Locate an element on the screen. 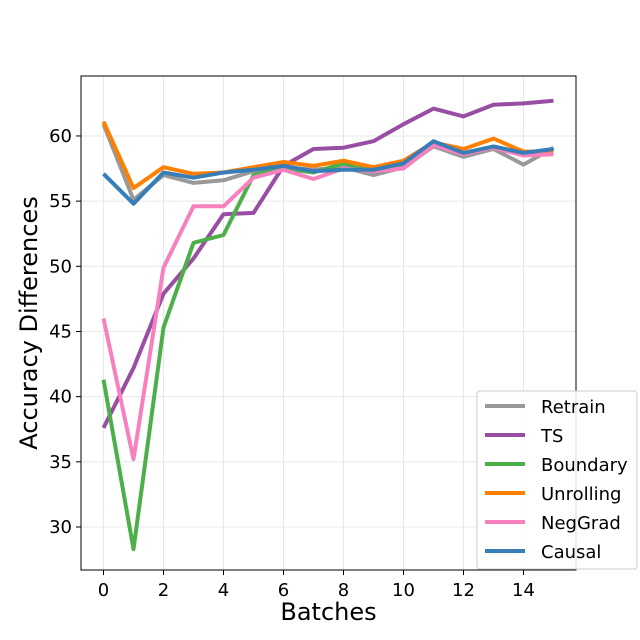  legend: Retrain TS Boundary Unrolling NegGrad Causal is located at coordinates (557, 480).